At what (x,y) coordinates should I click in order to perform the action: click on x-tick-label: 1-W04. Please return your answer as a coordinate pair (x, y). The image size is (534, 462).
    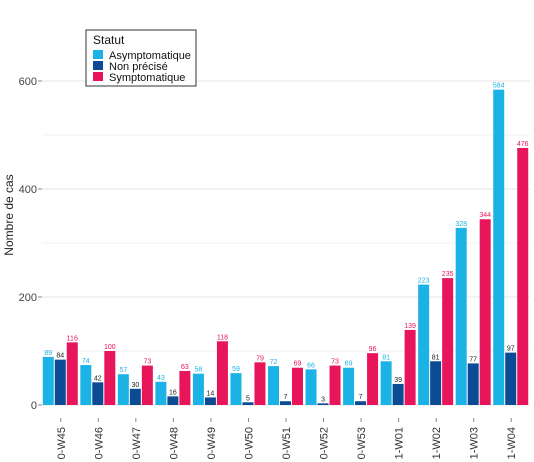
    Looking at the image, I should click on (512, 443).